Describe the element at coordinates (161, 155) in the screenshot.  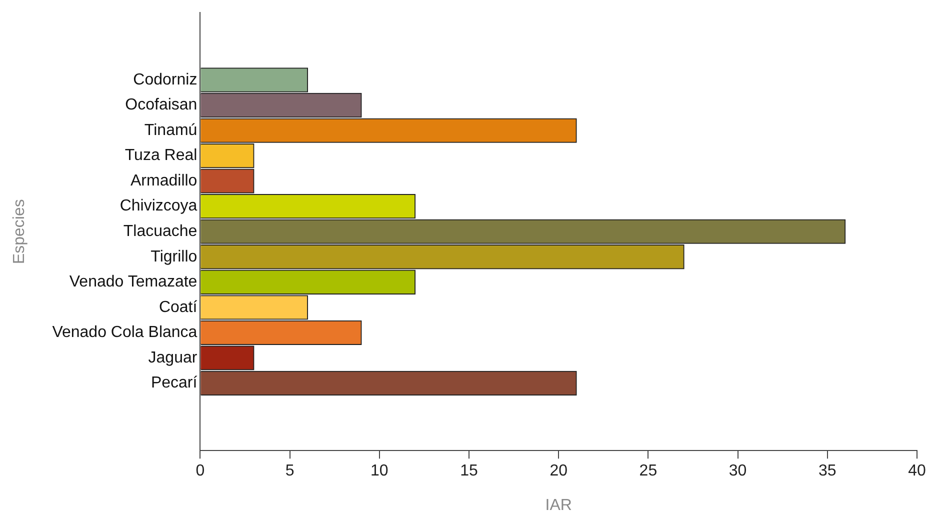
I see `y-tick-label: Tuza Real` at that location.